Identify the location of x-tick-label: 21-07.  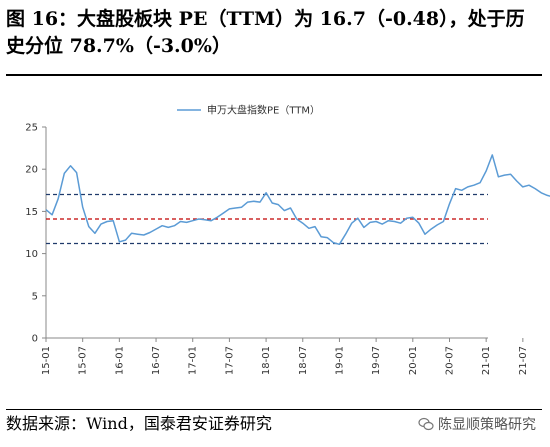
(523, 360).